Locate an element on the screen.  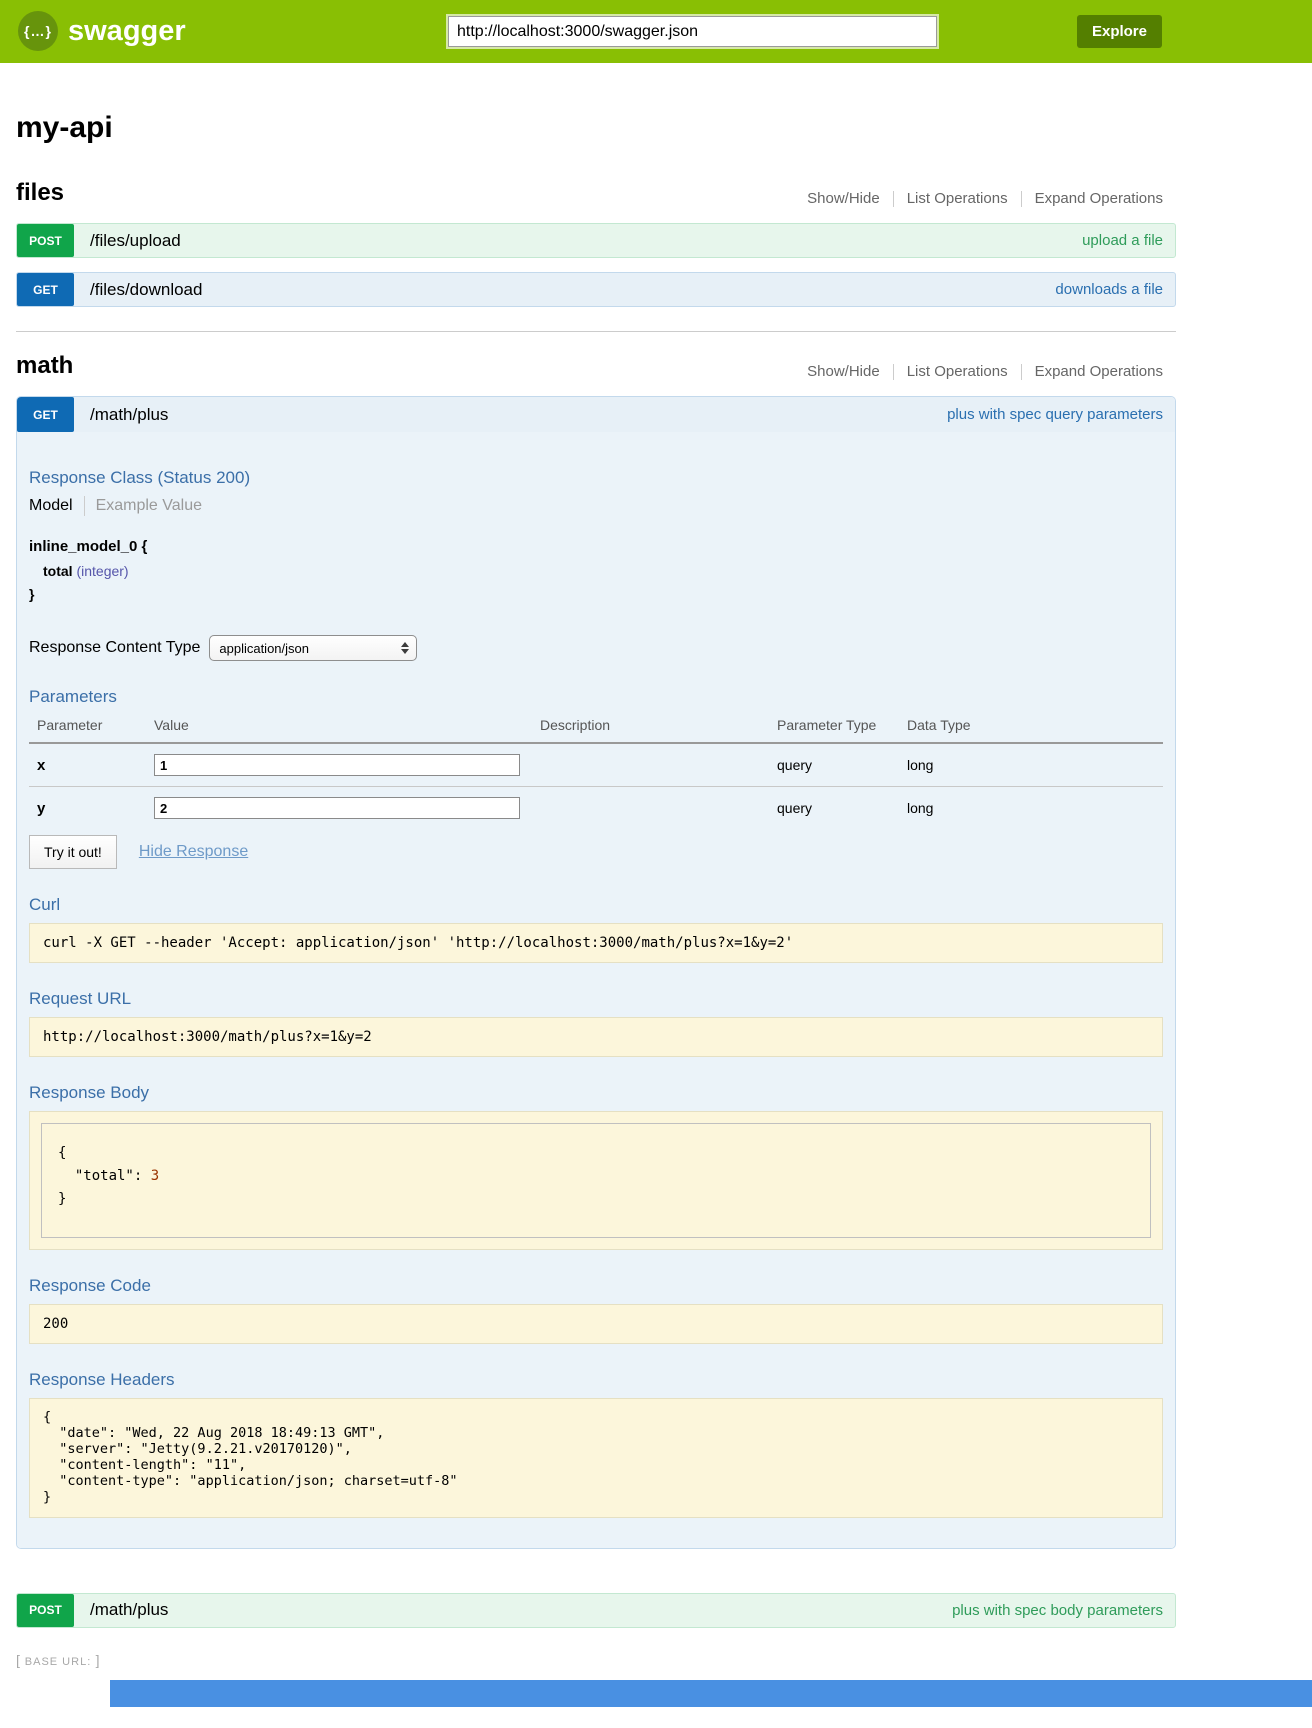
operation-summary-link: plus with spec body parameters is located at coordinates (1057, 1610).